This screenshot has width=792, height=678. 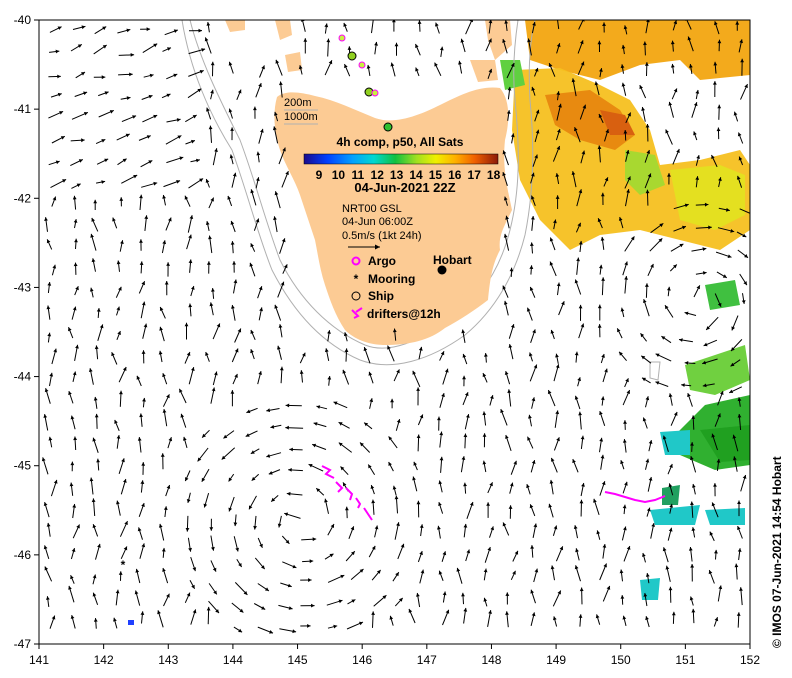 What do you see at coordinates (475, 175) in the screenshot?
I see `colorbar-tick-label: 17` at bounding box center [475, 175].